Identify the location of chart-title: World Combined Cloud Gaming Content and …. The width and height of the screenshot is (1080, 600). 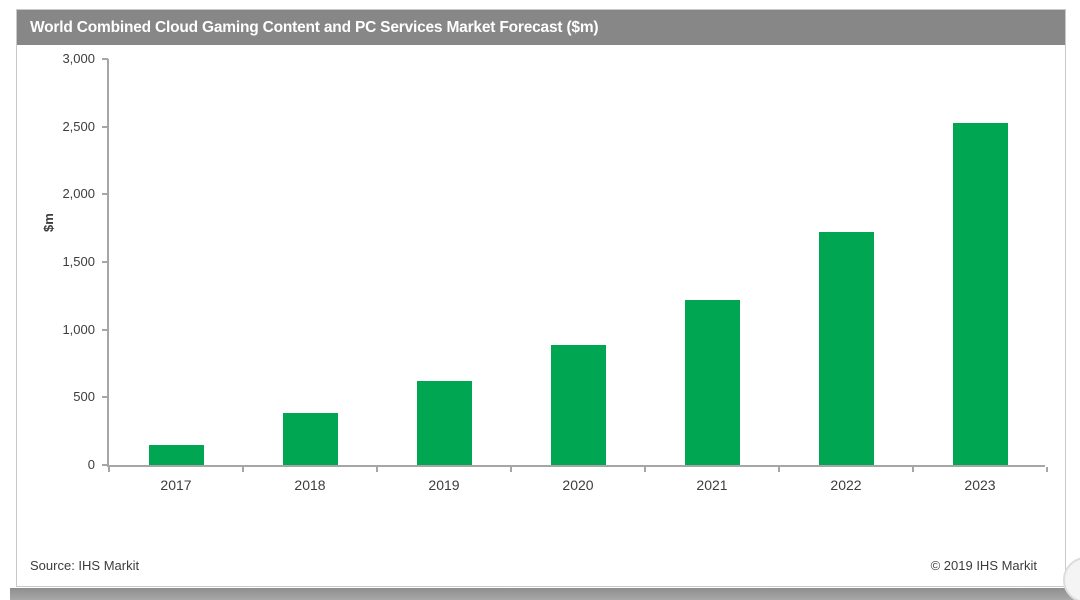
(541, 27).